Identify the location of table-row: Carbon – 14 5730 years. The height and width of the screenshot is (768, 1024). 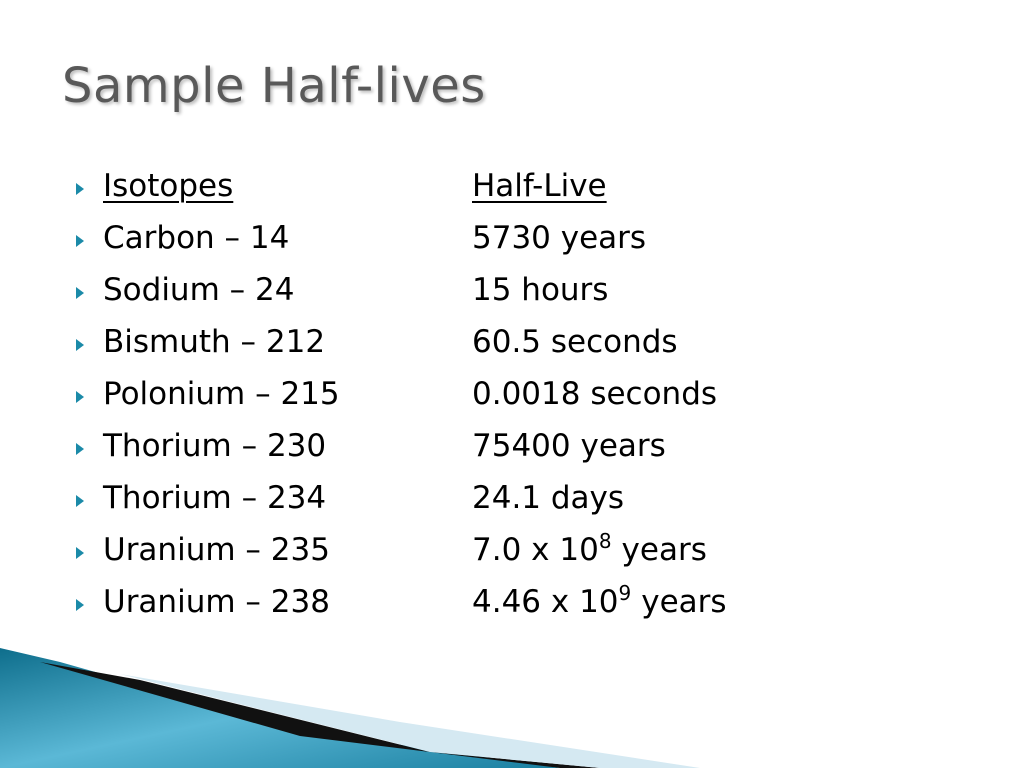
(450, 246).